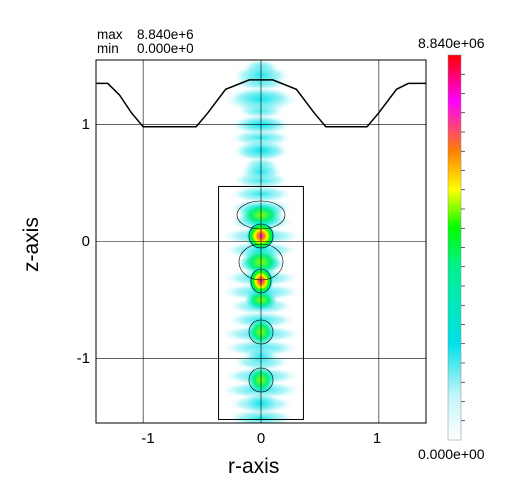  Describe the element at coordinates (377, 438) in the screenshot. I see `x-tick-label: 1` at that location.